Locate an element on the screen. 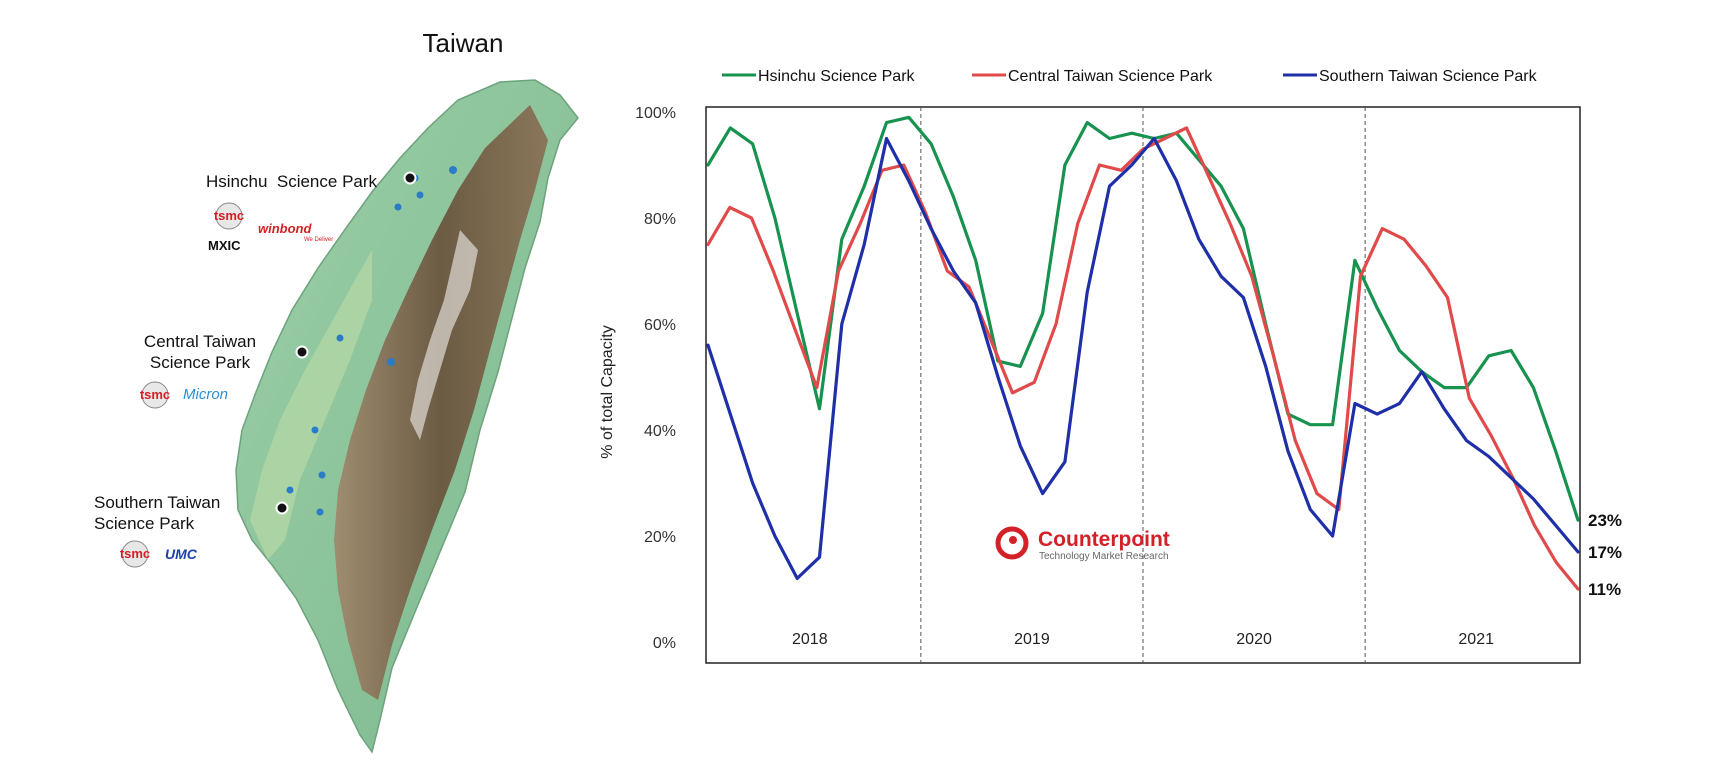 The image size is (1720, 780). svg-text: UMC is located at coordinates (181, 554).